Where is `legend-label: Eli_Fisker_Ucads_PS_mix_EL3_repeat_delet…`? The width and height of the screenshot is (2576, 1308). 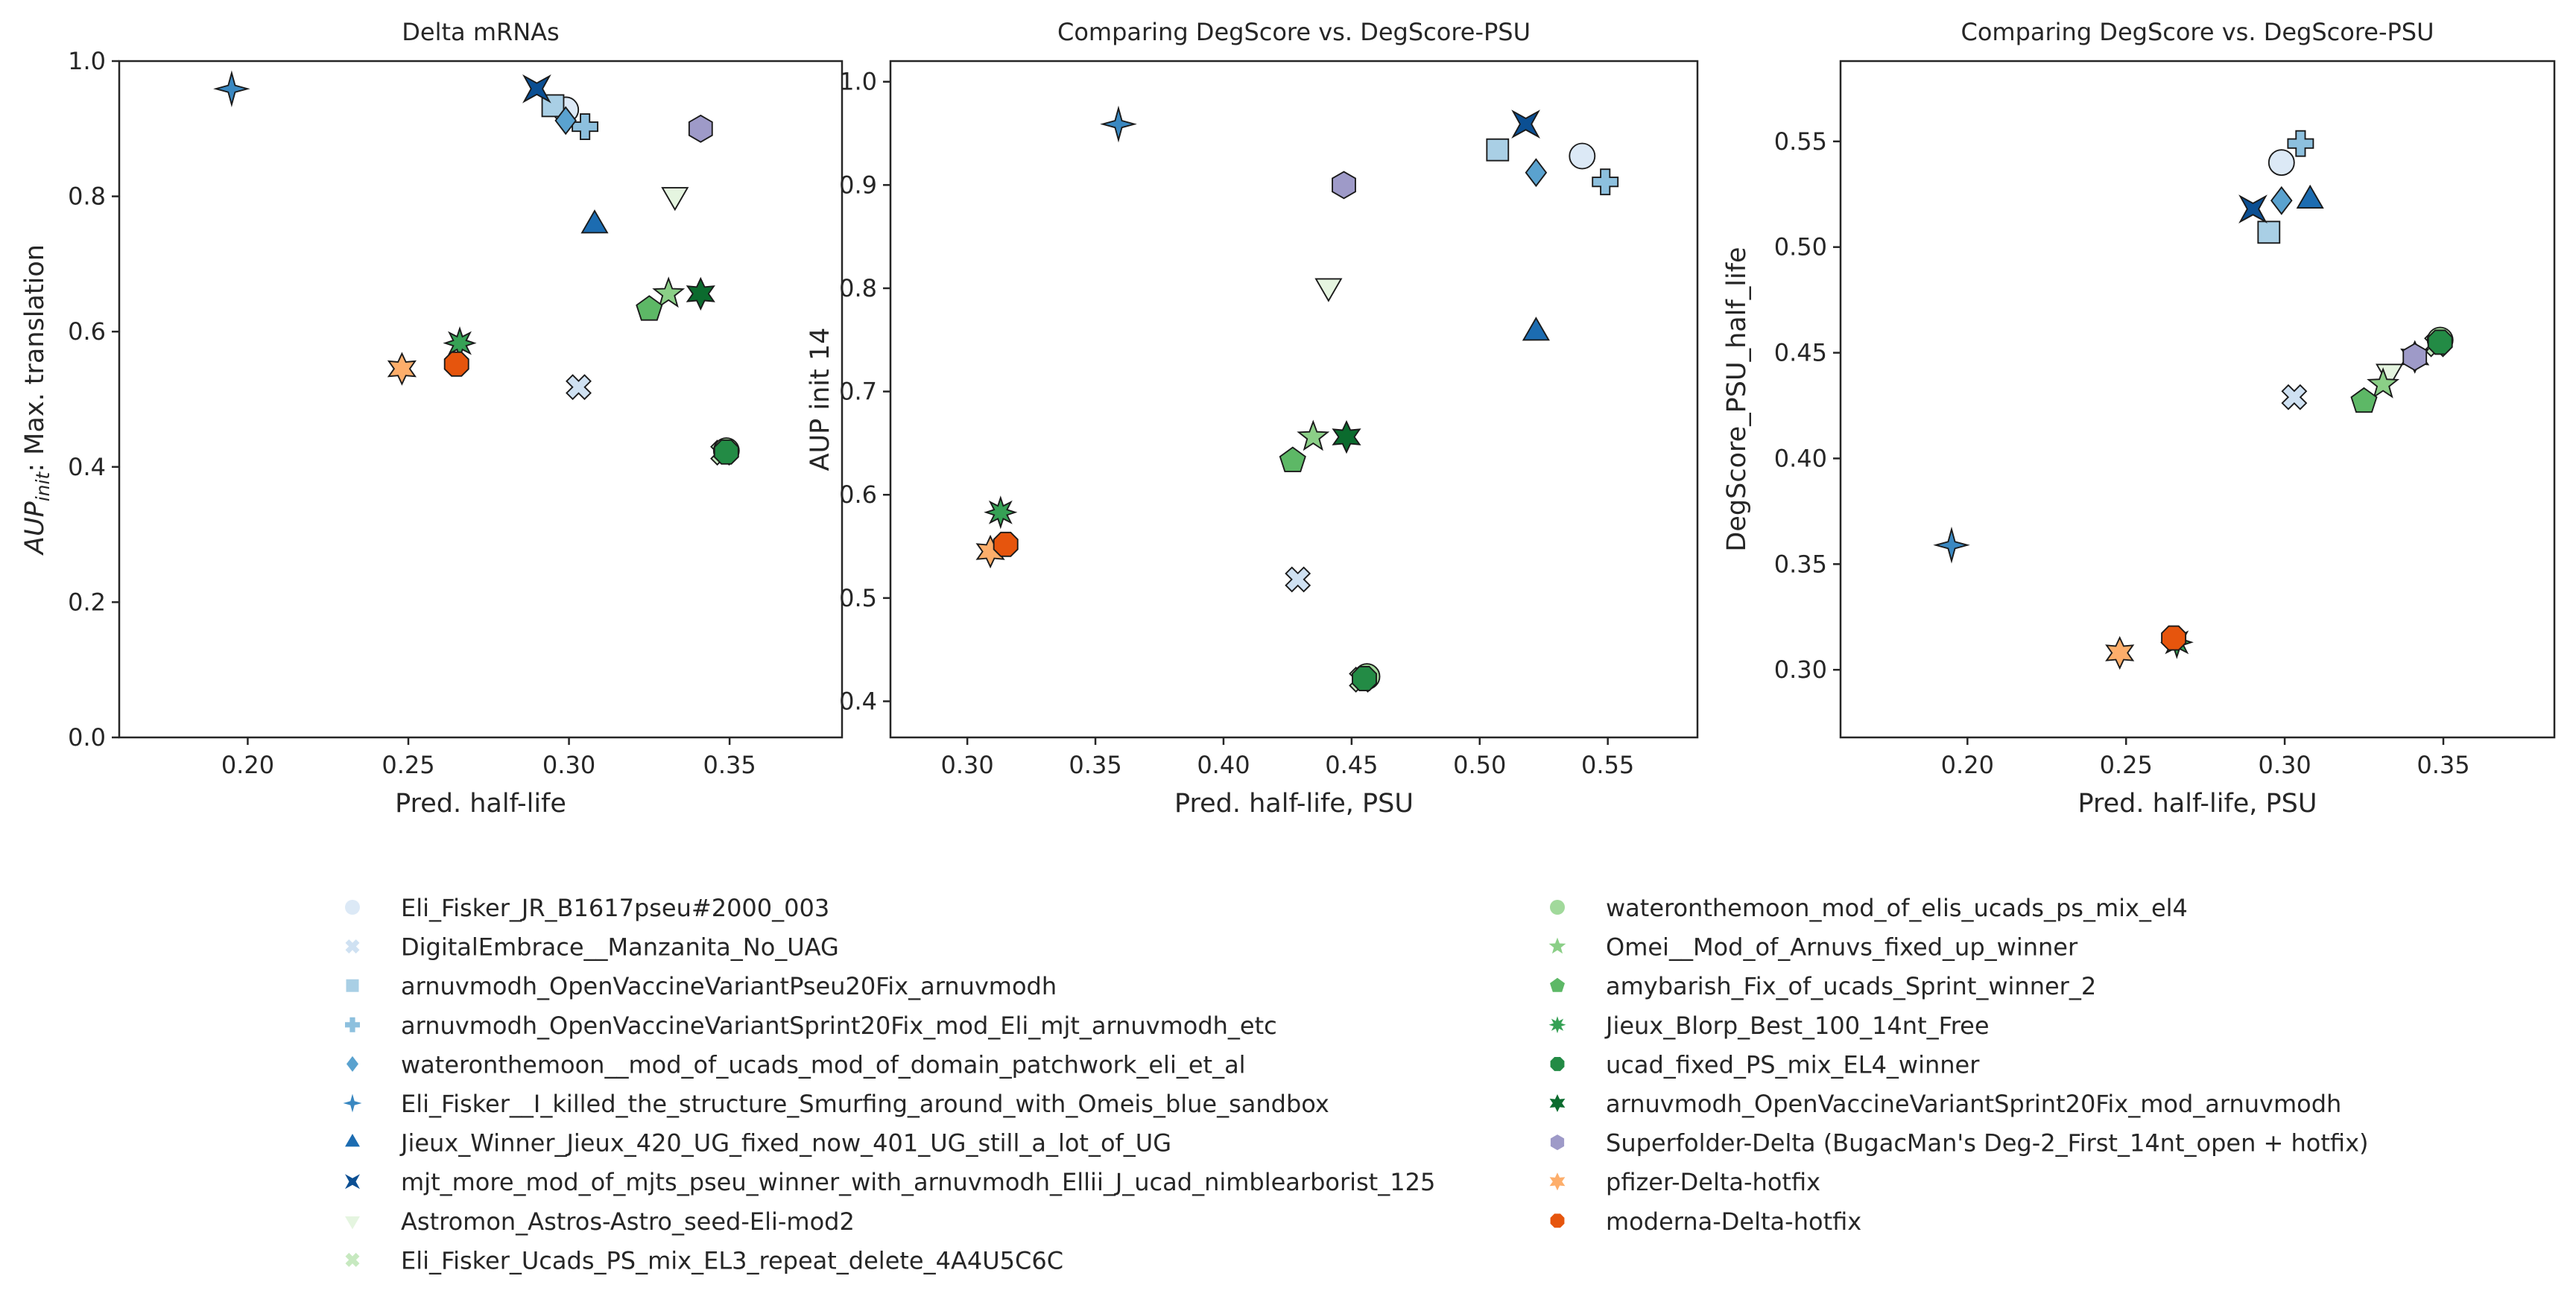 legend-label: Eli_Fisker_Ucads_PS_mix_EL3_repeat_delet… is located at coordinates (732, 1260).